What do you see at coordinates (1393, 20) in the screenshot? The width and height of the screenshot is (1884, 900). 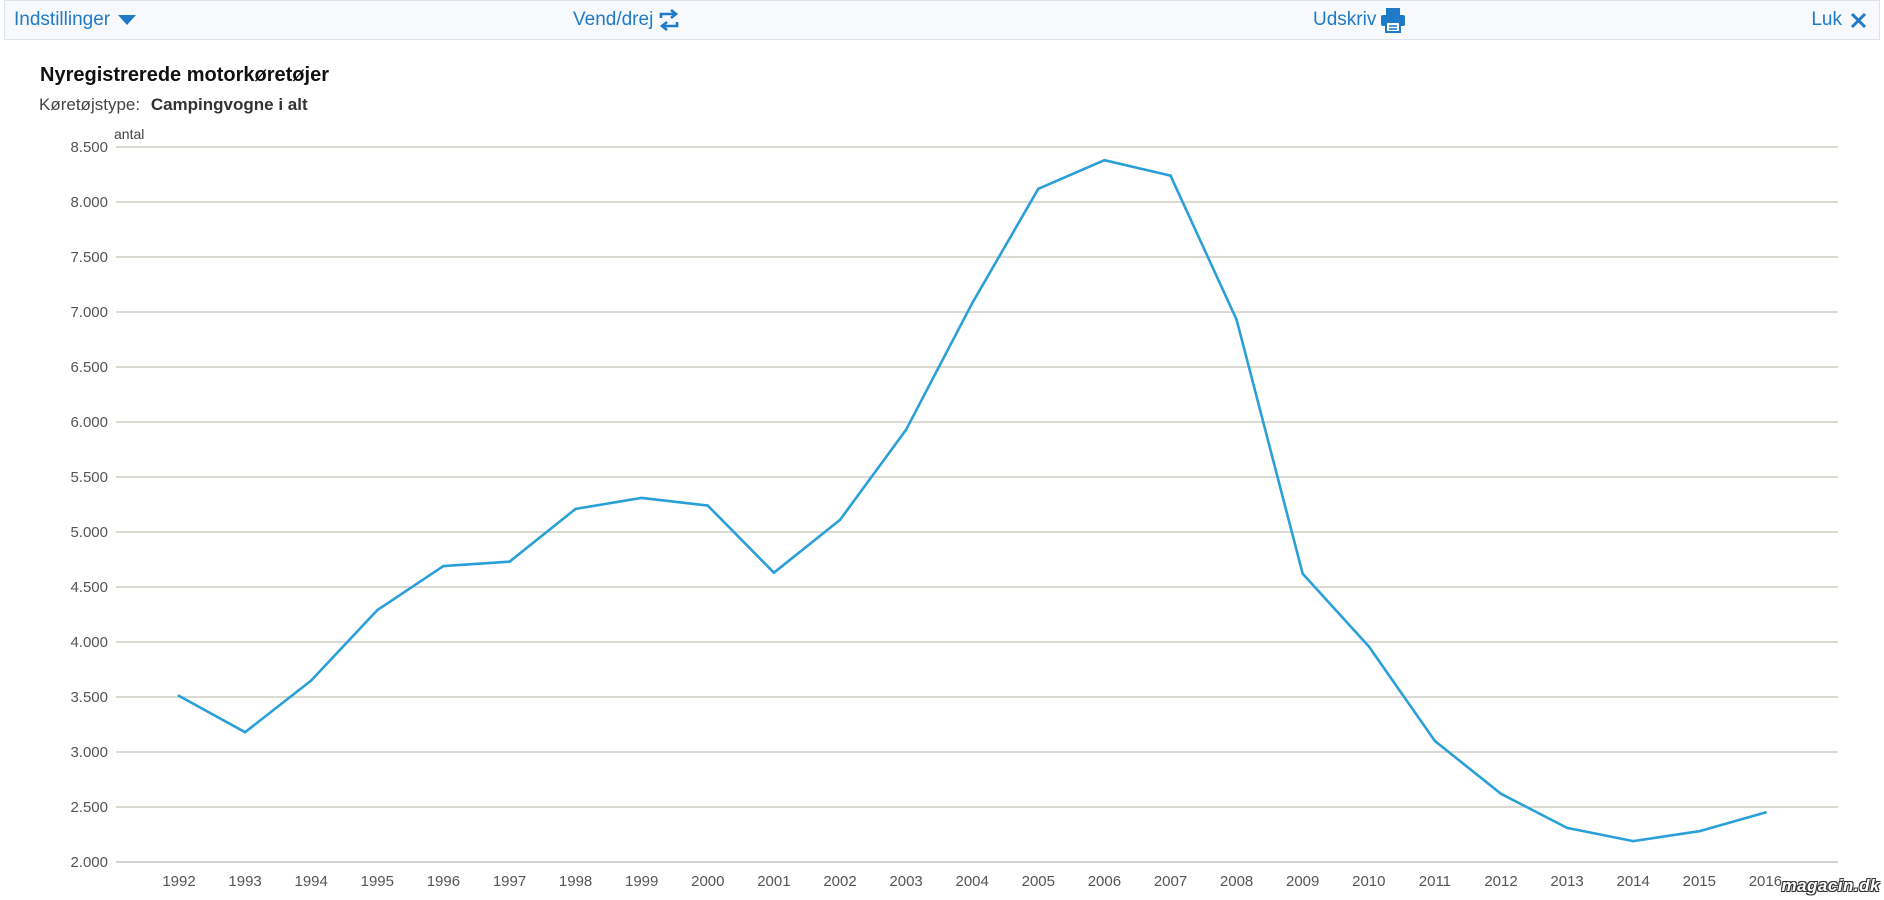 I see `printer-icon` at bounding box center [1393, 20].